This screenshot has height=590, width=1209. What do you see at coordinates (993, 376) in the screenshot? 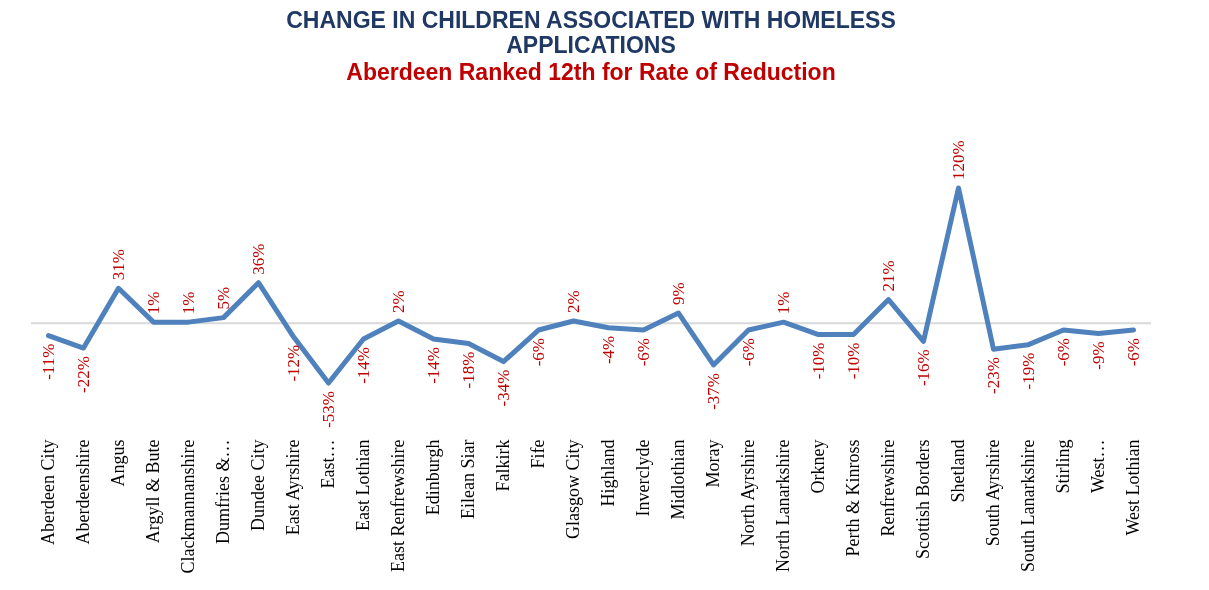
I see `data-label: -23%` at bounding box center [993, 376].